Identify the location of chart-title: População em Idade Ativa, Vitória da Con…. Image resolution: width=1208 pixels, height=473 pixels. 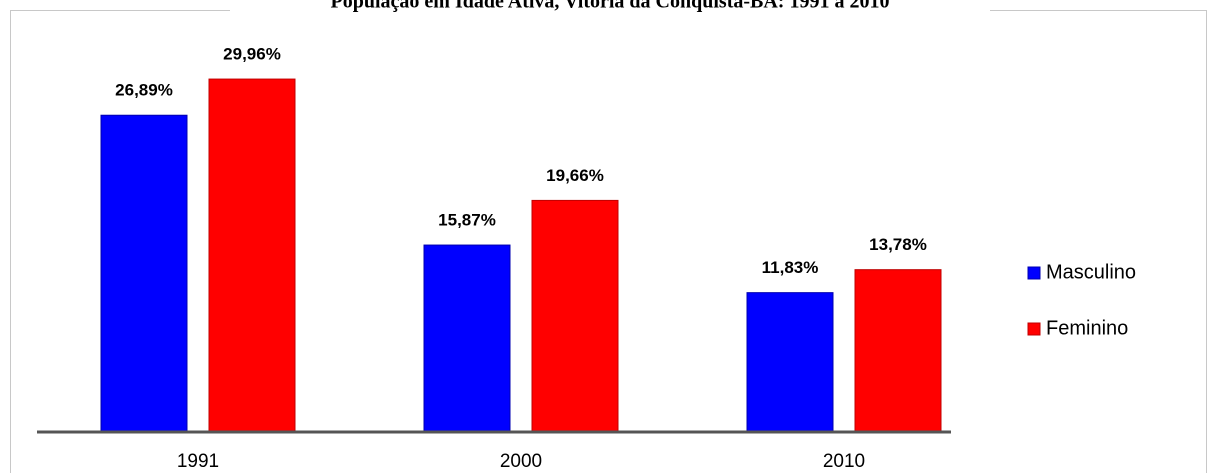
(610, 6).